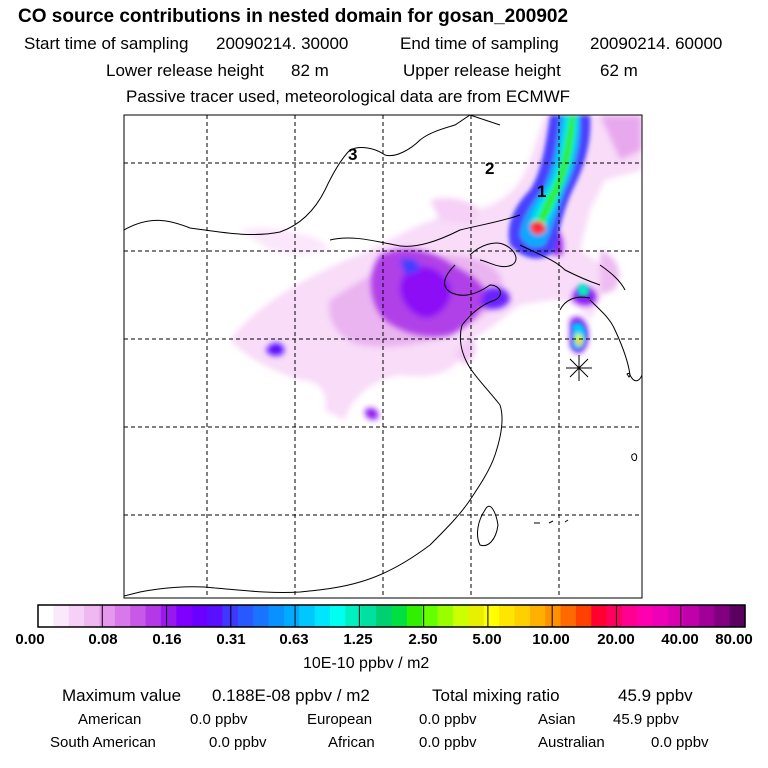 The width and height of the screenshot is (768, 768). Describe the element at coordinates (448, 719) in the screenshot. I see `region-value-european: 0.0 ppbv` at that location.